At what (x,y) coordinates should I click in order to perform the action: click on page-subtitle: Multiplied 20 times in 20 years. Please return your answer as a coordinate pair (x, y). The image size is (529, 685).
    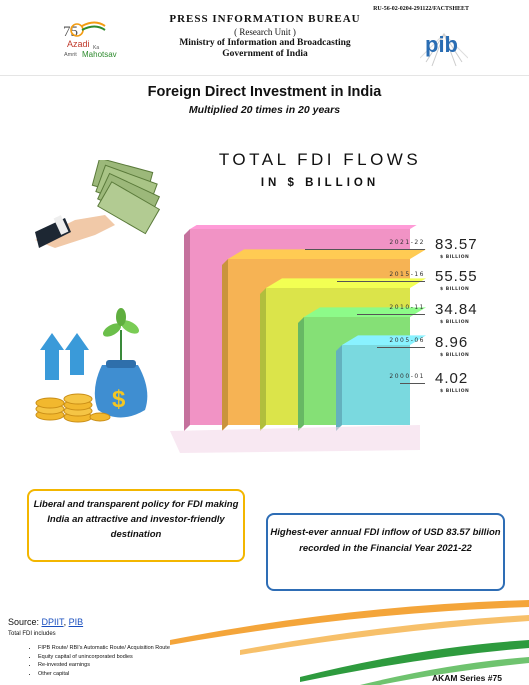
    Looking at the image, I should click on (264, 110).